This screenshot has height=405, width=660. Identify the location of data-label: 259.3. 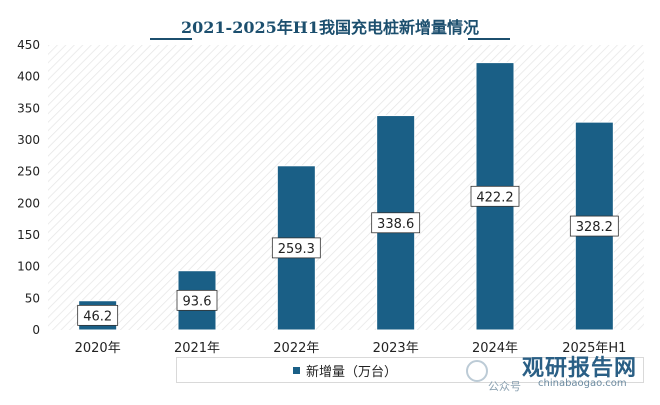
(296, 249).